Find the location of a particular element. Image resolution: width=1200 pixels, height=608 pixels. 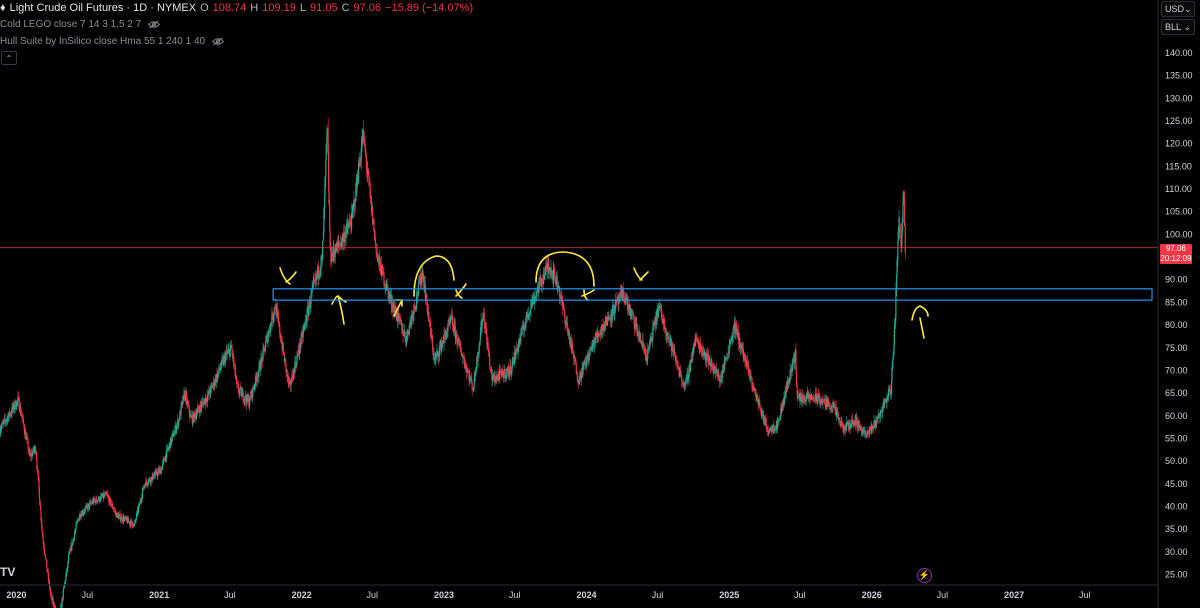

lightning-icon: ⚡ is located at coordinates (924, 575).